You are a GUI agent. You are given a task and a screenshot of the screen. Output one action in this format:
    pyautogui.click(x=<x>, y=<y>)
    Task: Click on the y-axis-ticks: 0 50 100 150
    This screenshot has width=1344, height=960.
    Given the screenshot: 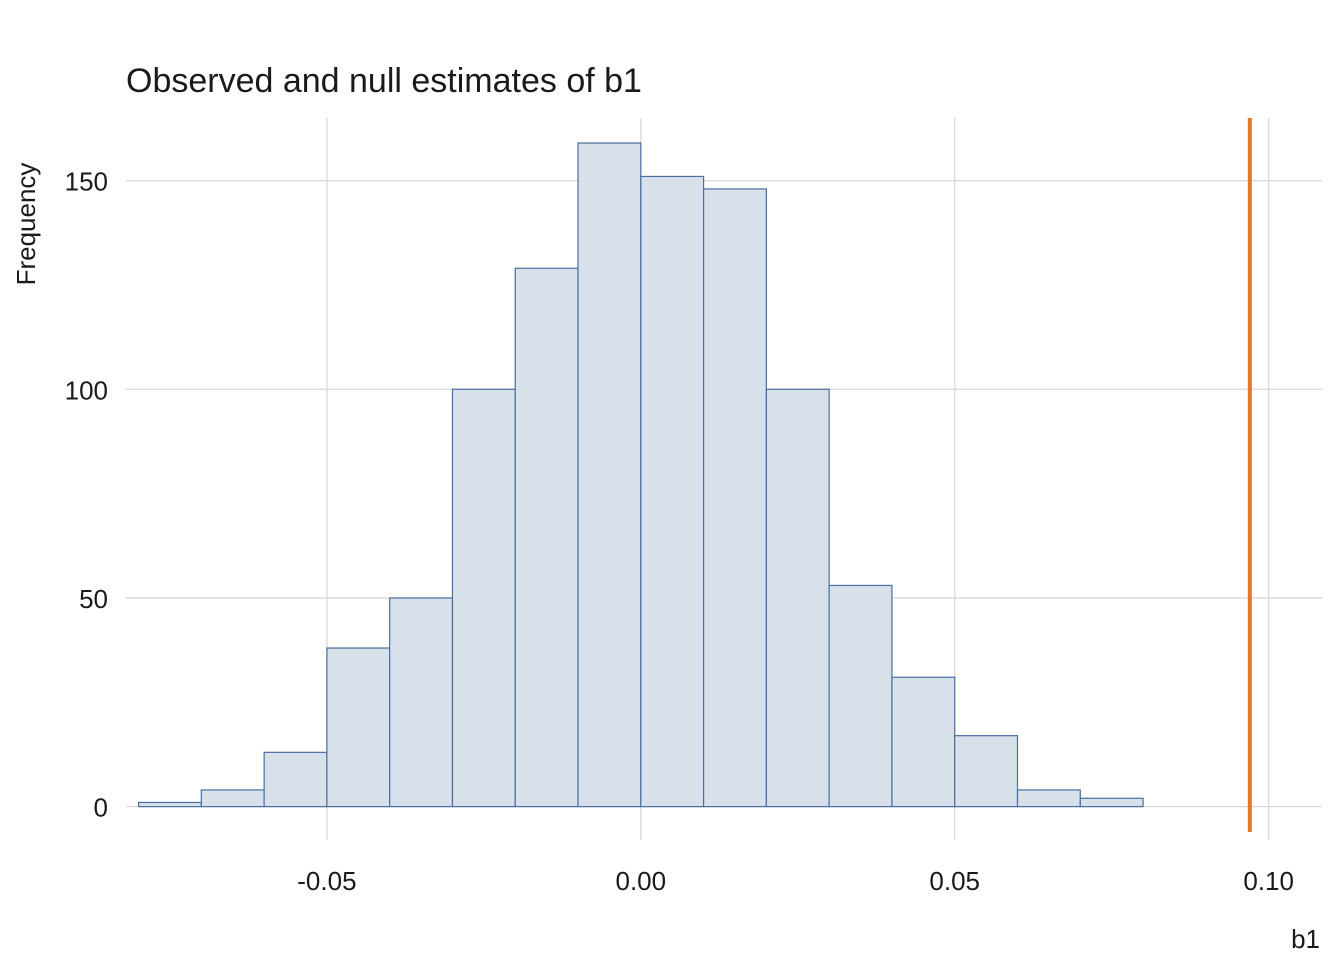 What is the action you would take?
    pyautogui.click(x=86, y=495)
    